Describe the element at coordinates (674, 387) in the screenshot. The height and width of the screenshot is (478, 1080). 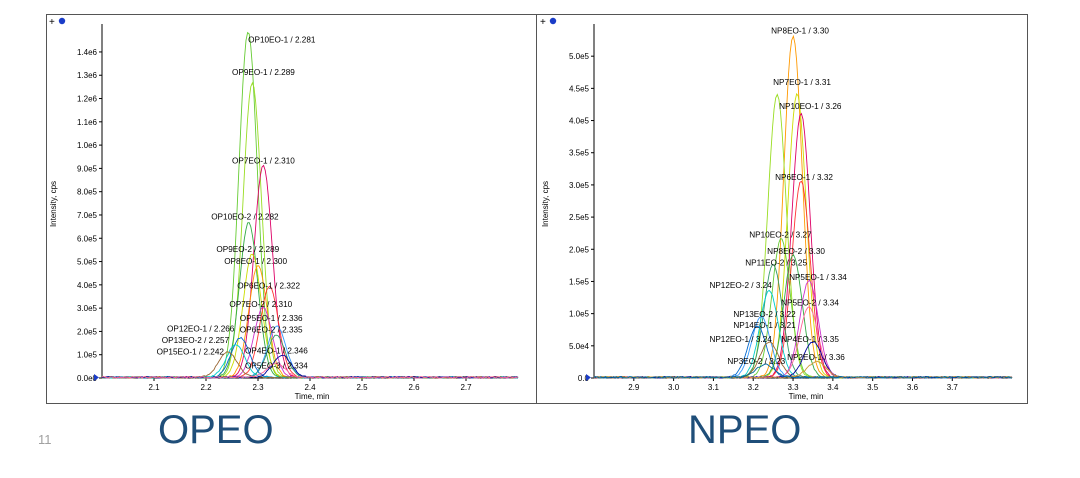
I see `x-tick-label: 3.0` at that location.